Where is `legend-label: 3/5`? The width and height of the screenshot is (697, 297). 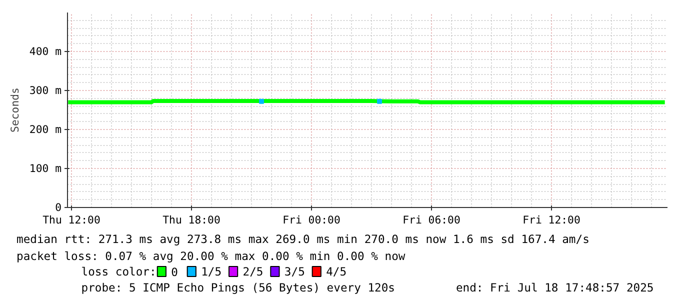 legend-label: 3/5 is located at coordinates (294, 271).